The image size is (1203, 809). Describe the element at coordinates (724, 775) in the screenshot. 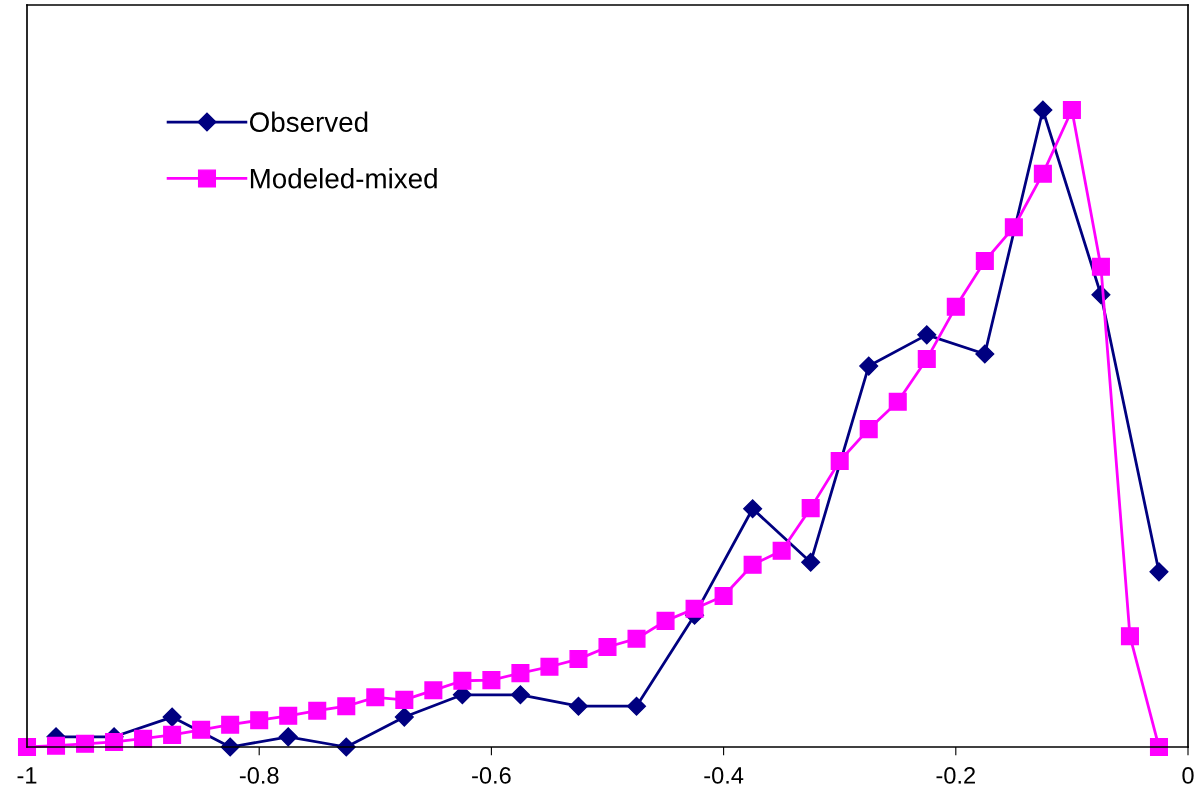

I see `x-tick-label: -0.4` at that location.